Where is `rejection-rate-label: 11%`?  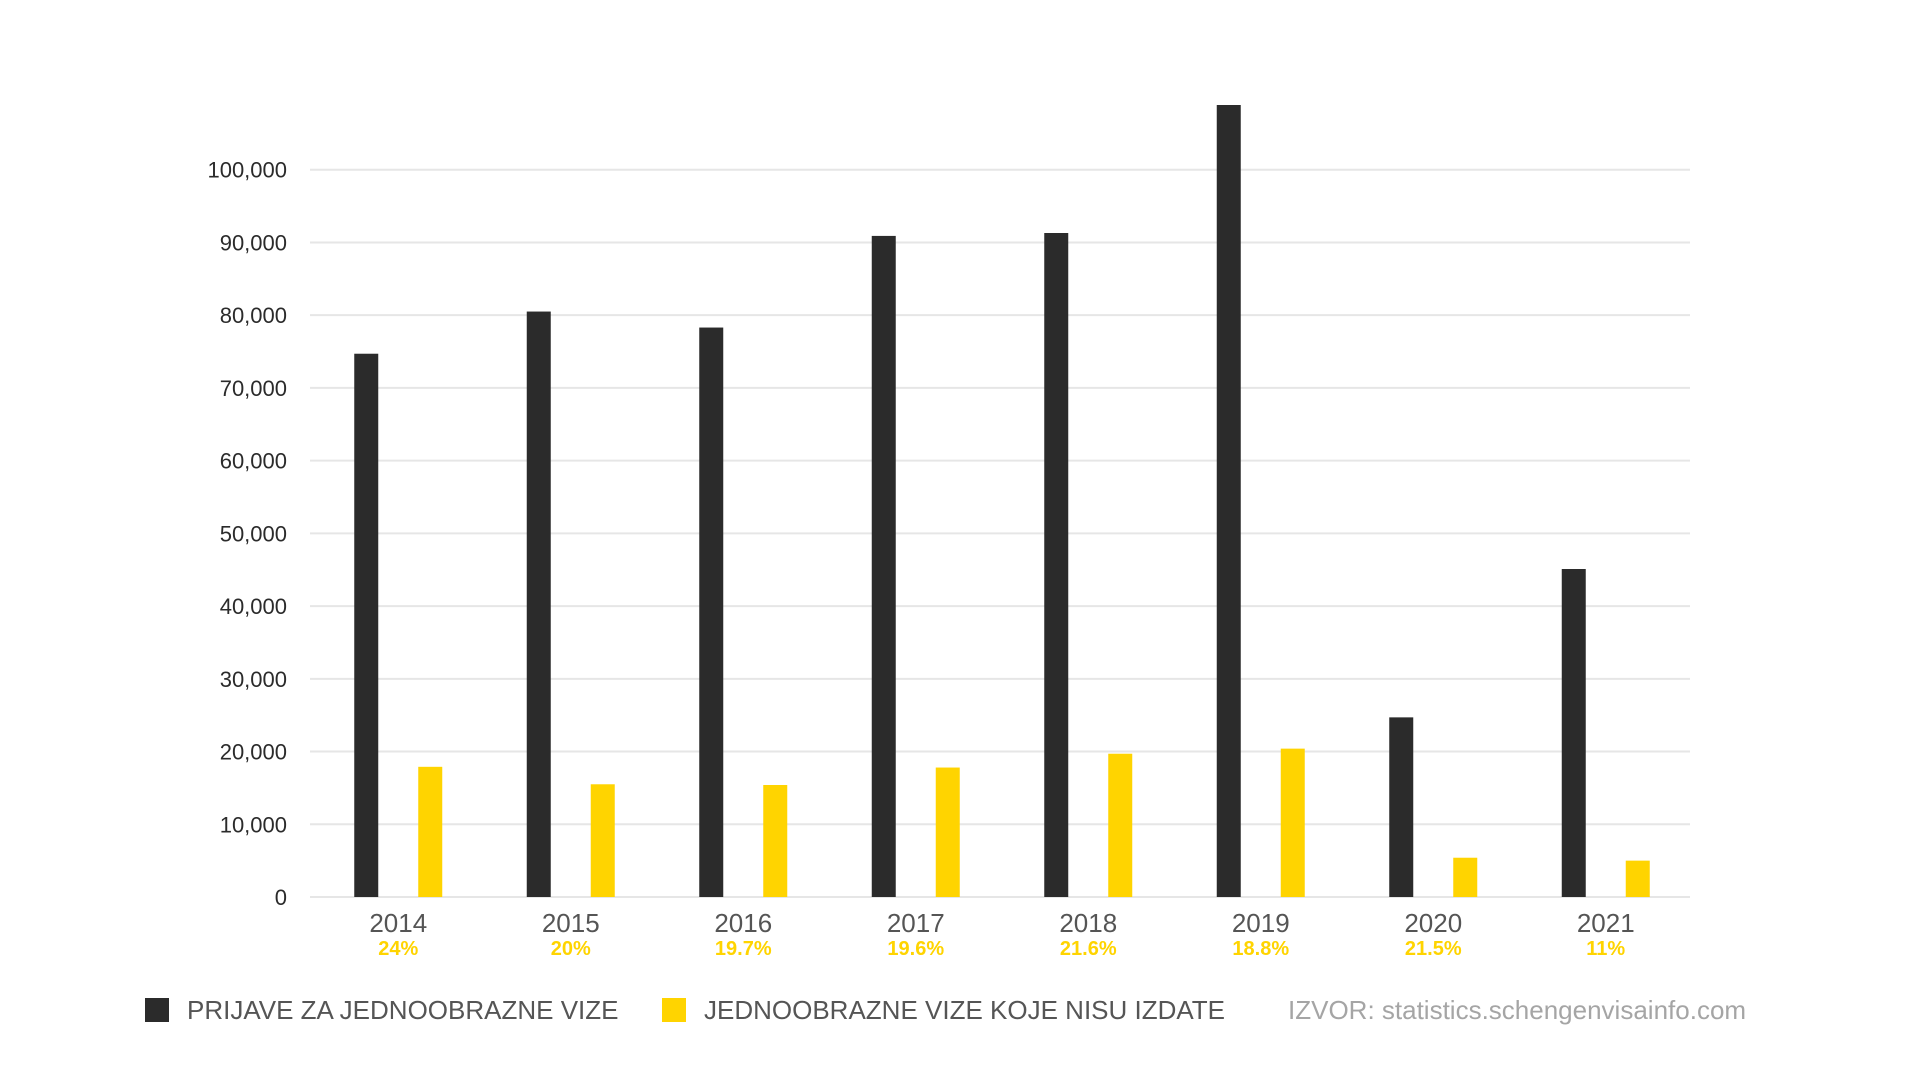 rejection-rate-label: 11% is located at coordinates (1605, 949).